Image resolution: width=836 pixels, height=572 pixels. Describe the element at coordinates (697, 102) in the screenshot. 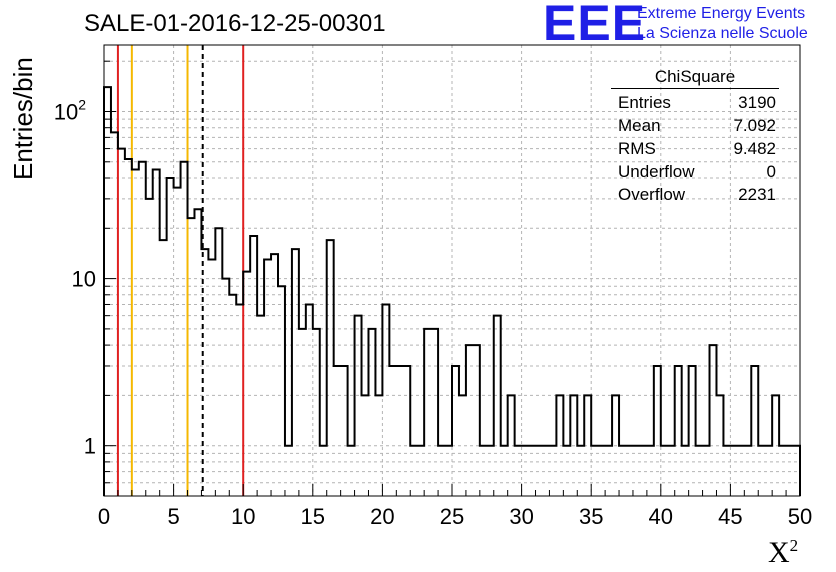

I see `stats-row-entries: Entries 3190` at that location.